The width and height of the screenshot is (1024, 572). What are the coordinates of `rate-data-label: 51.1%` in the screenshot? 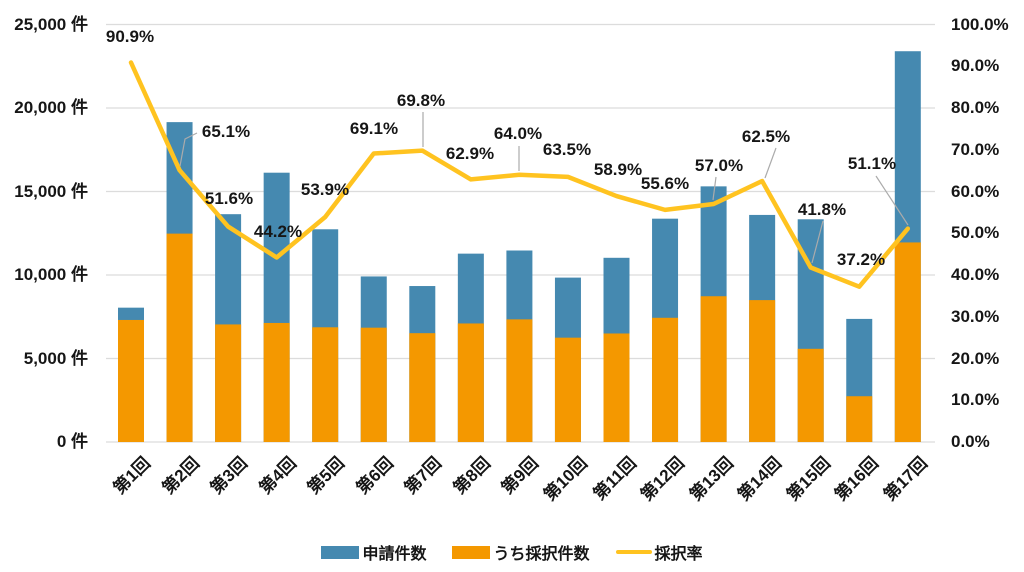 It's located at (872, 163).